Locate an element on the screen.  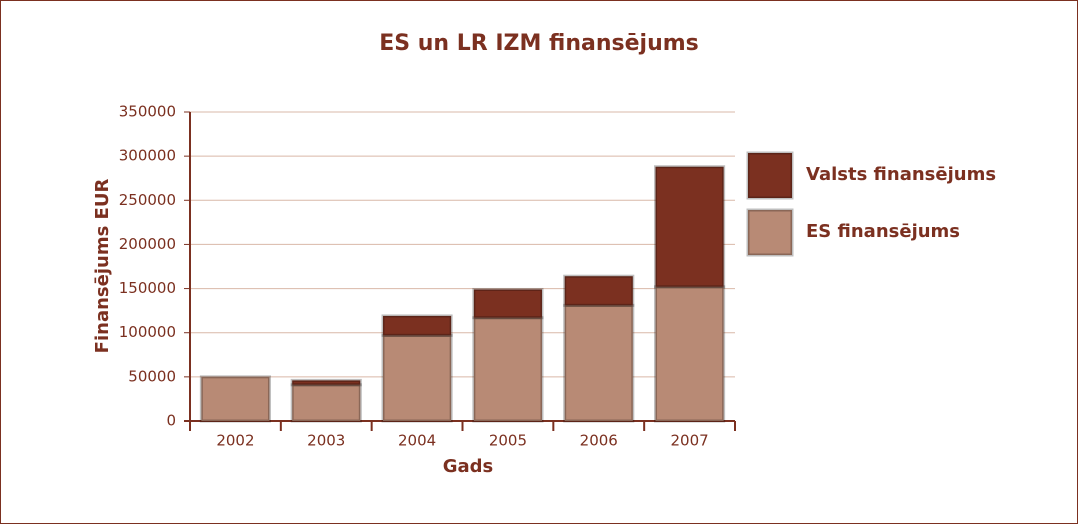
x-tick-label: 2002 is located at coordinates (235, 441).